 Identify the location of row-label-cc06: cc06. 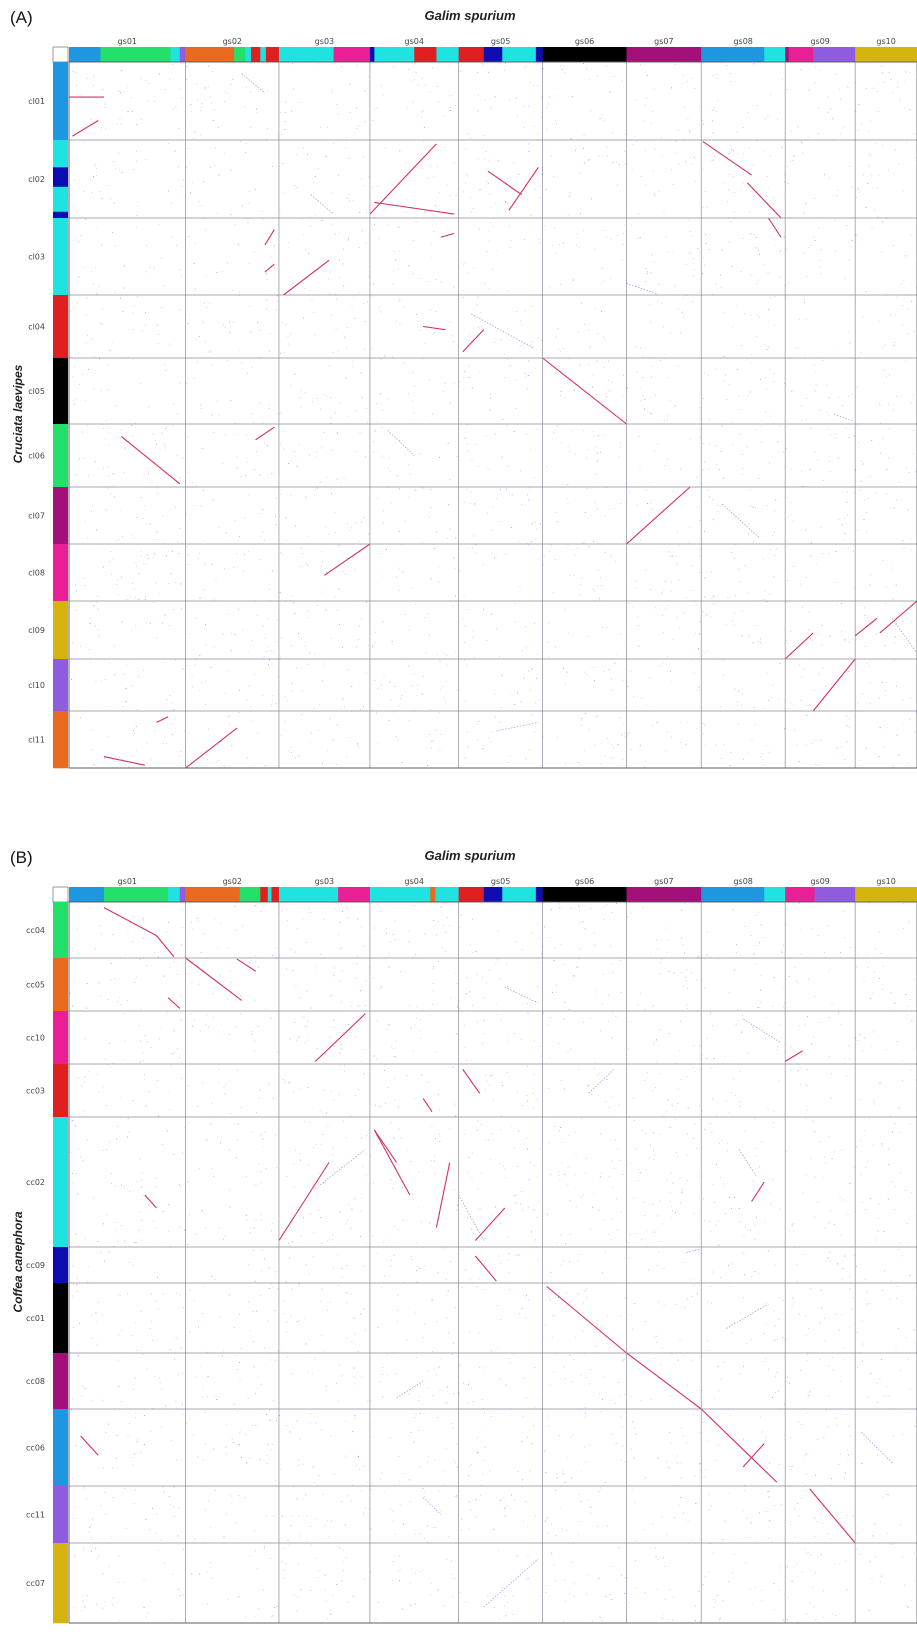
(35, 1448).